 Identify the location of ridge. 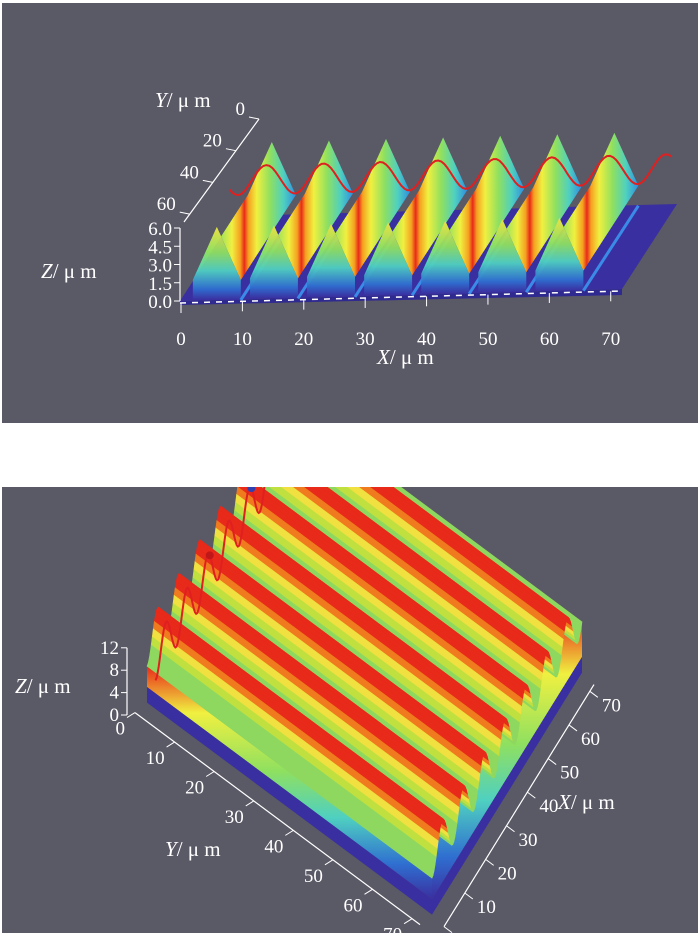
(587, 212).